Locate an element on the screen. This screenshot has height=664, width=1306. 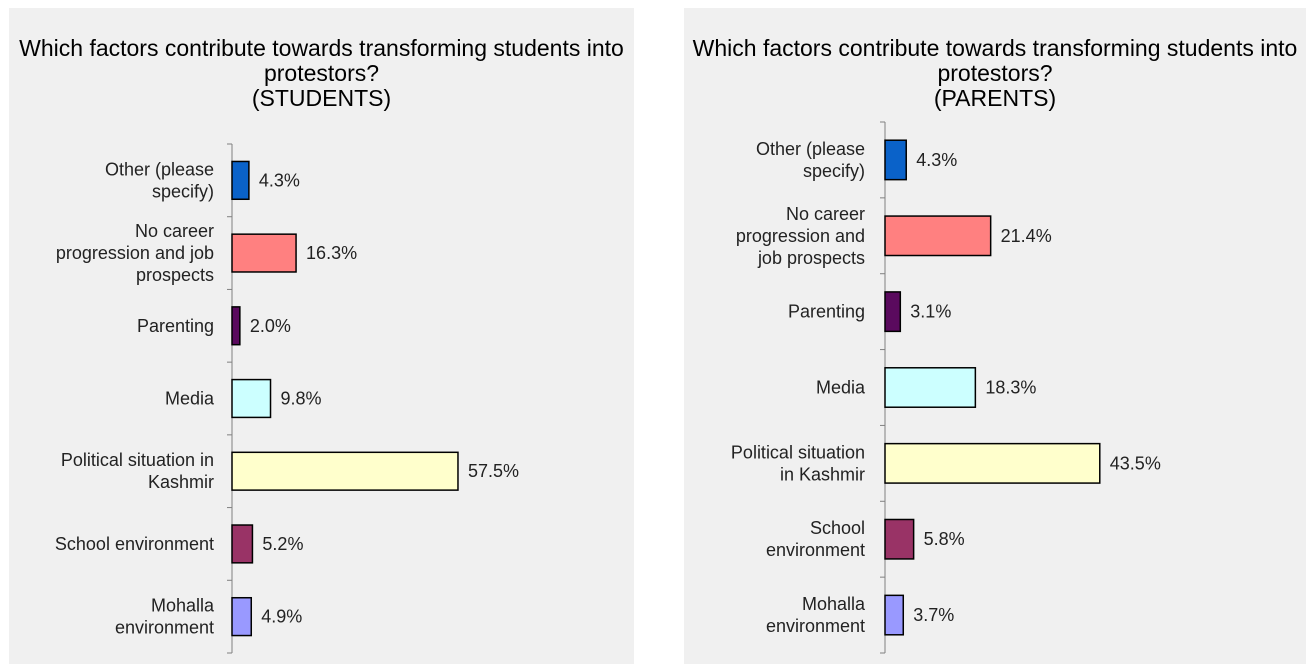
data-label: 3.1% is located at coordinates (930, 312).